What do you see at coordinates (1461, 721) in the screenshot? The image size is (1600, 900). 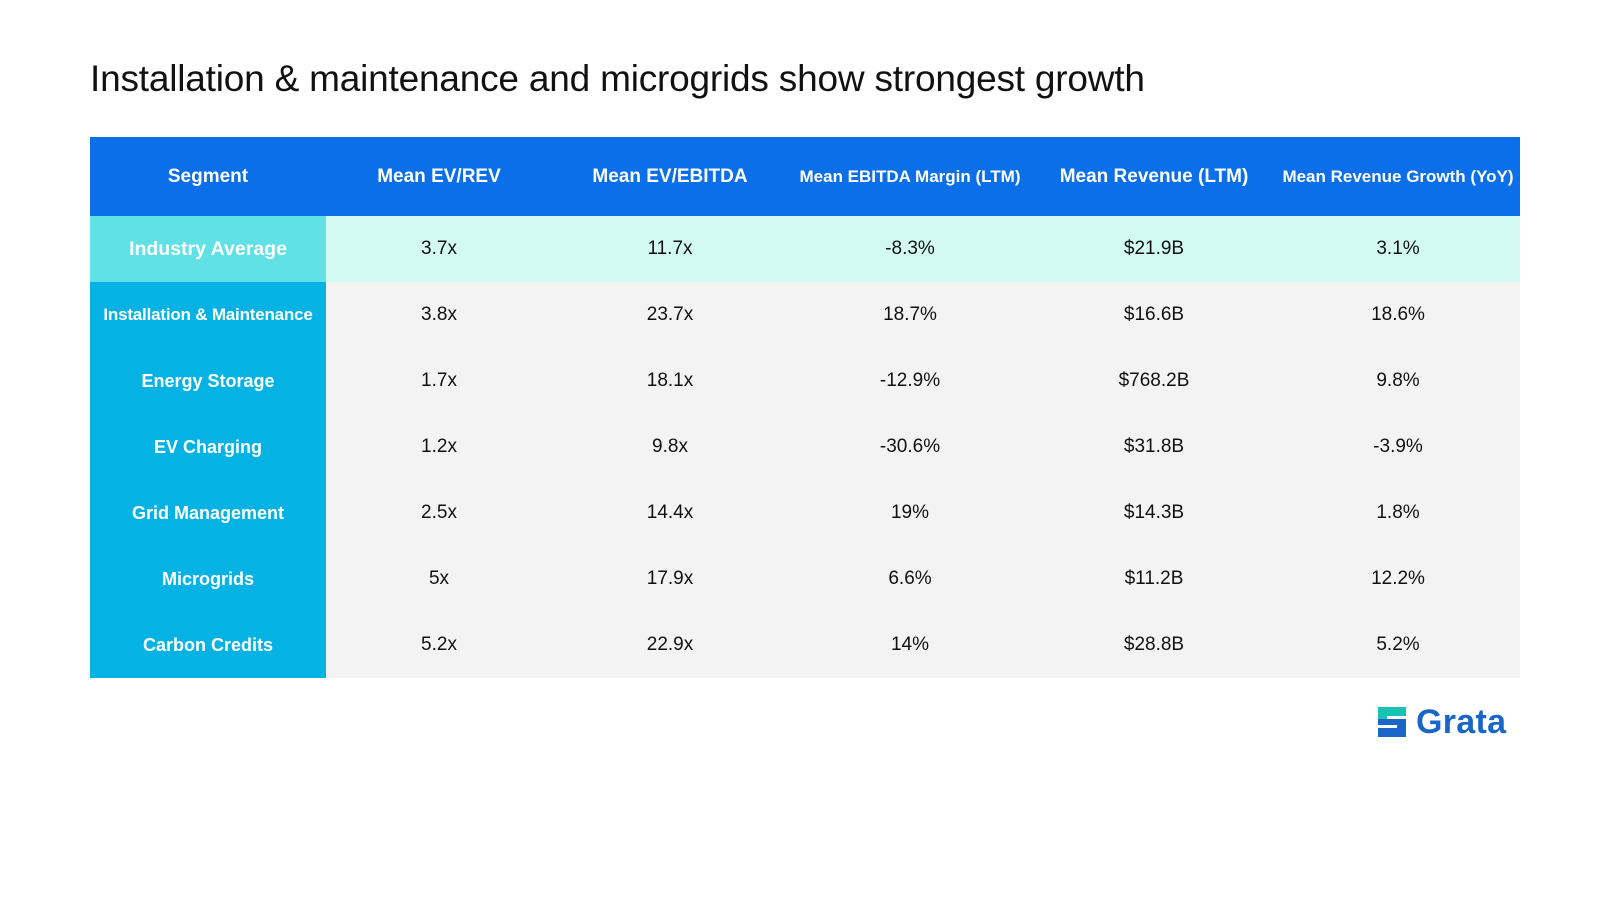 I see `grata-logo-text: Grata` at bounding box center [1461, 721].